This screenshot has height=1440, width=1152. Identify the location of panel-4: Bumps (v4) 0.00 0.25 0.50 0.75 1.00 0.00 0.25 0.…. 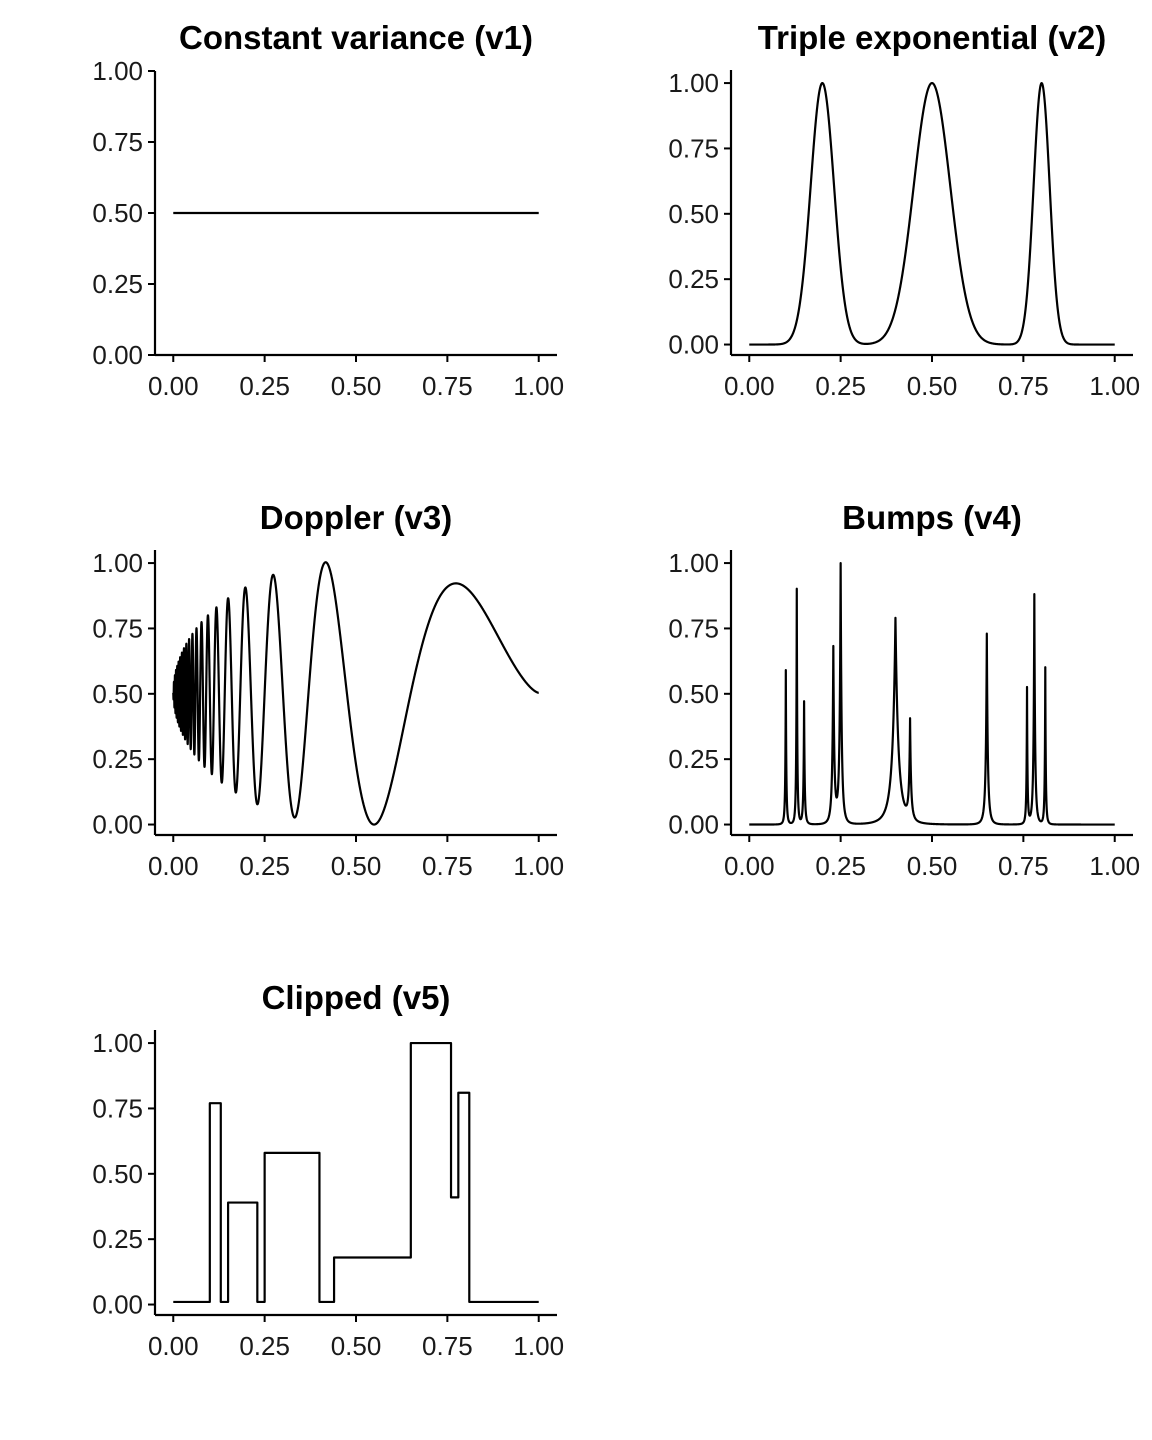
(904, 690).